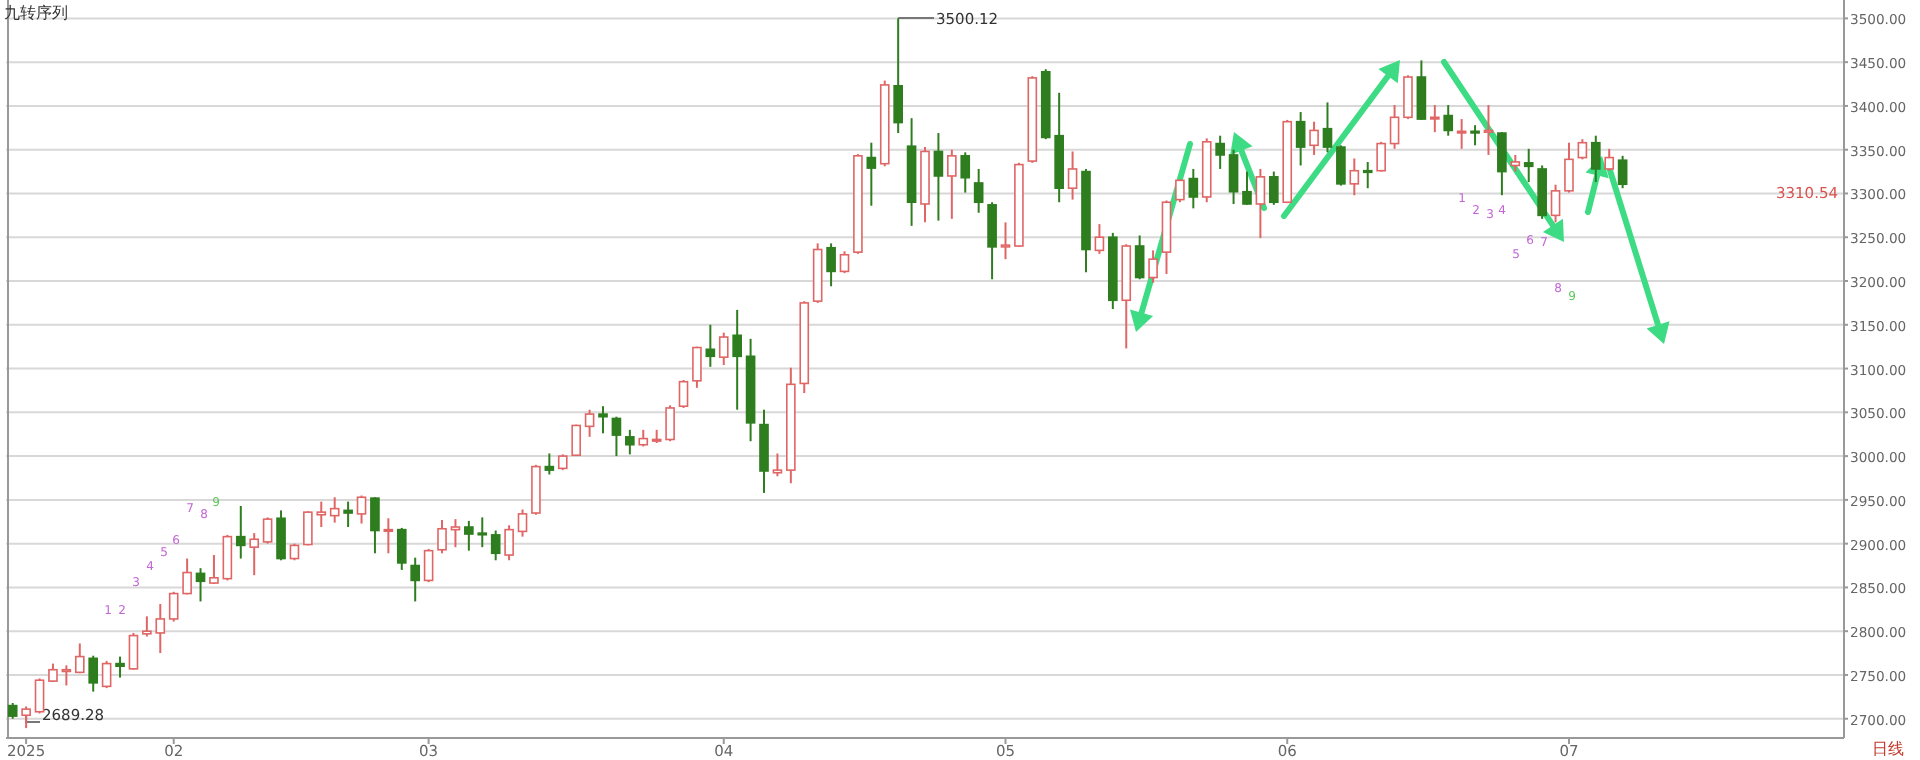  Describe the element at coordinates (36, 13) in the screenshot. I see `chart-title: 九转序列` at that location.